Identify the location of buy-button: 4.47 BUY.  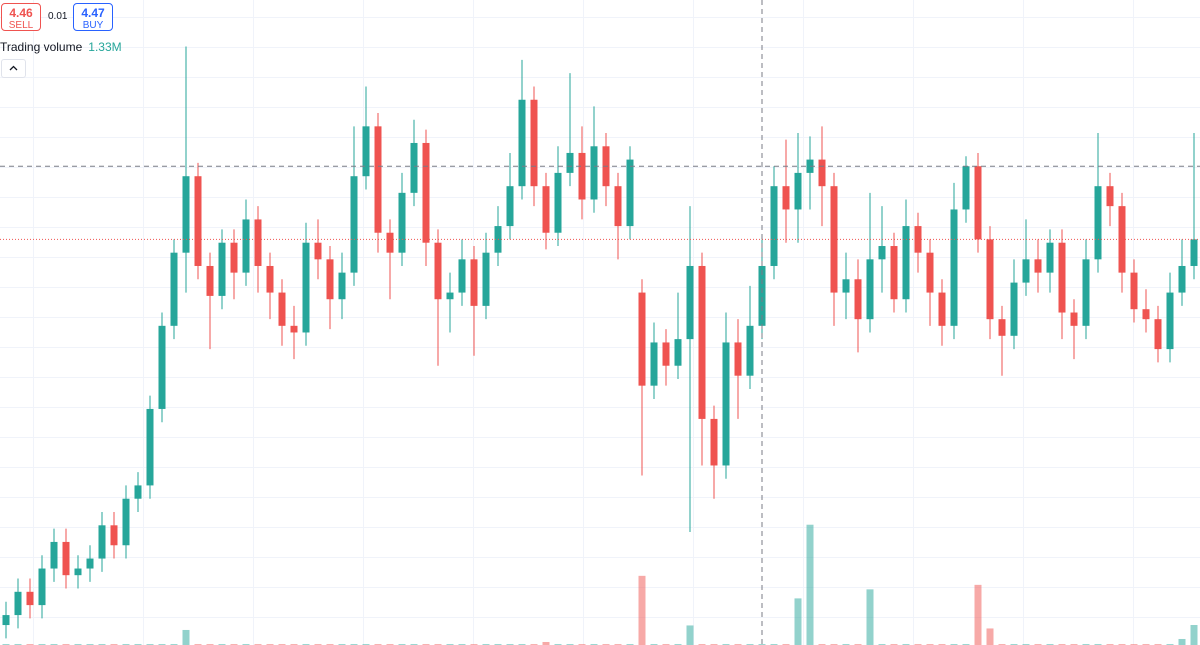
(93, 17).